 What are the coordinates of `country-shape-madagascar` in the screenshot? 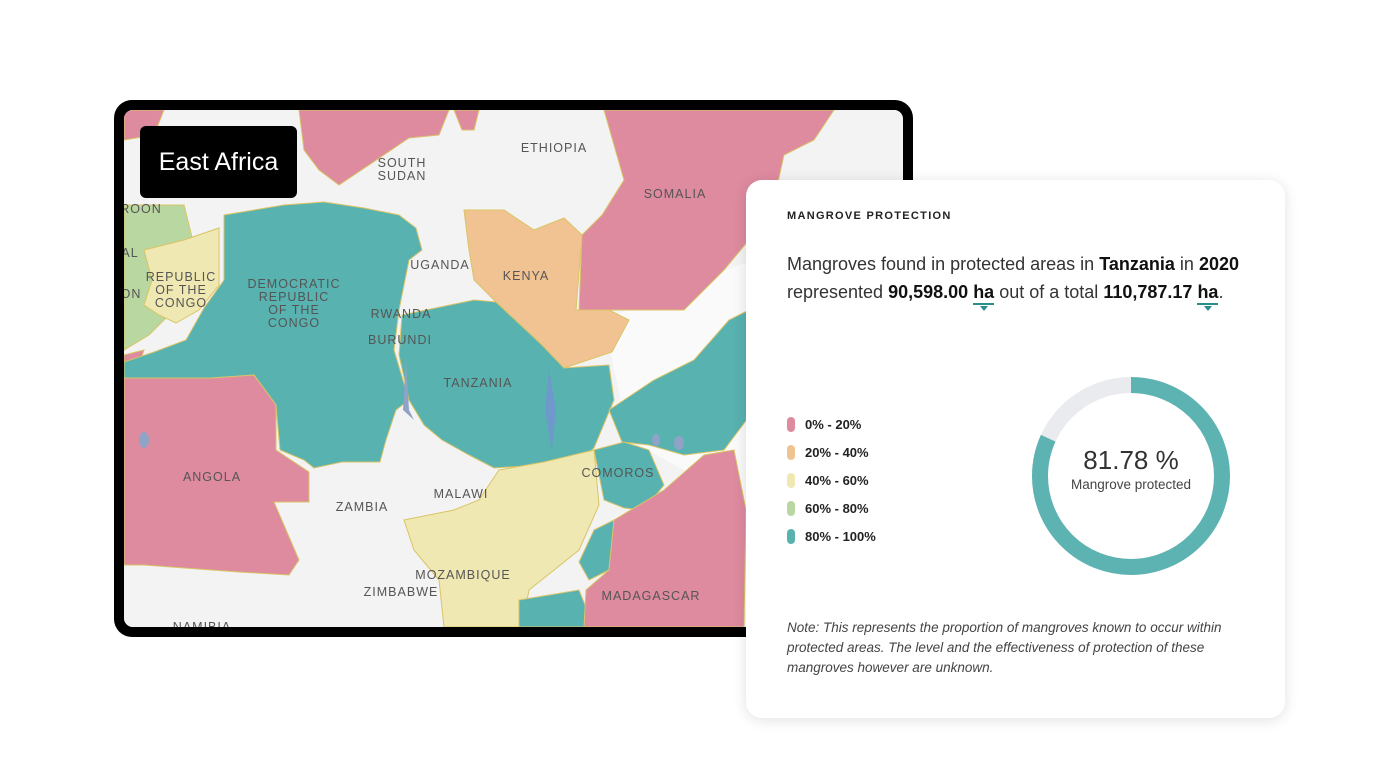 It's located at (665, 538).